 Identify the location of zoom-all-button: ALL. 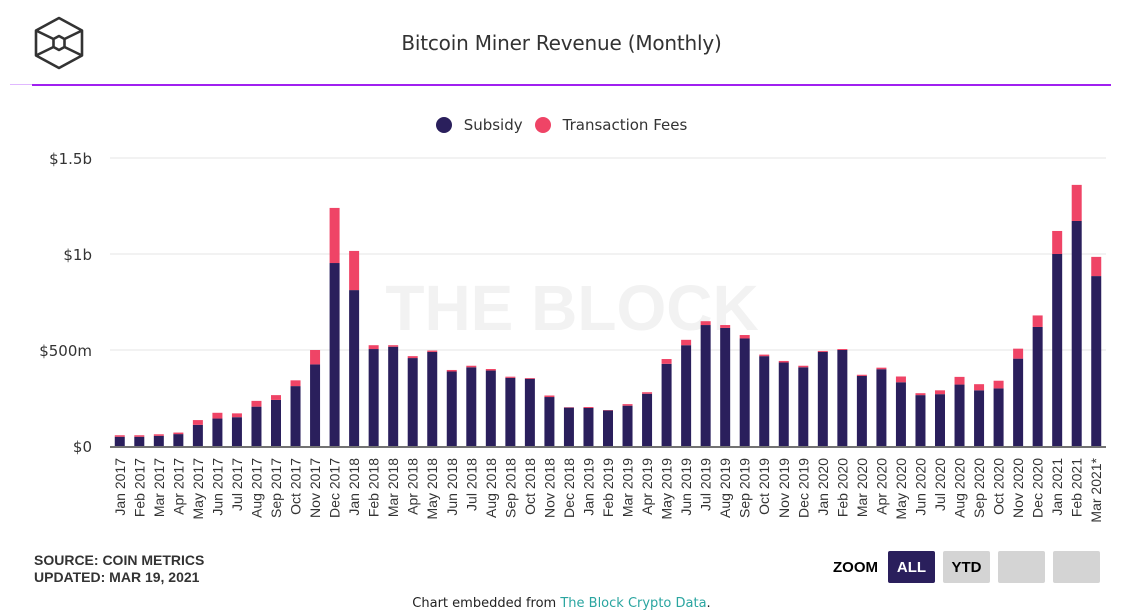
(911, 567).